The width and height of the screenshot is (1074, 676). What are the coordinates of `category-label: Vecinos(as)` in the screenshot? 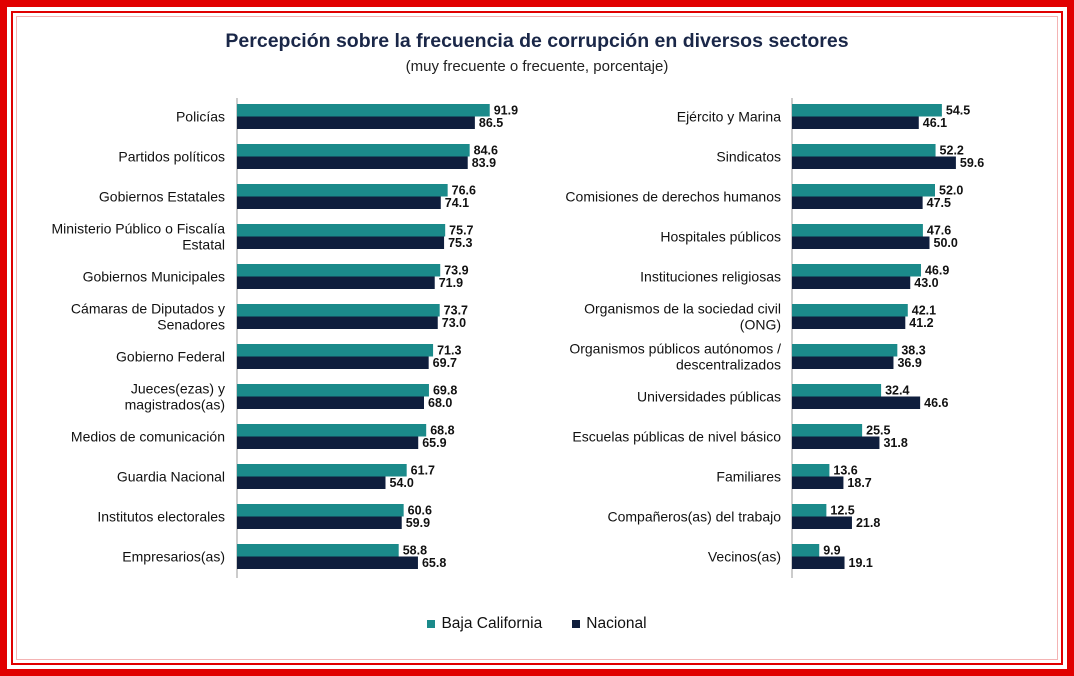 It's located at (744, 557).